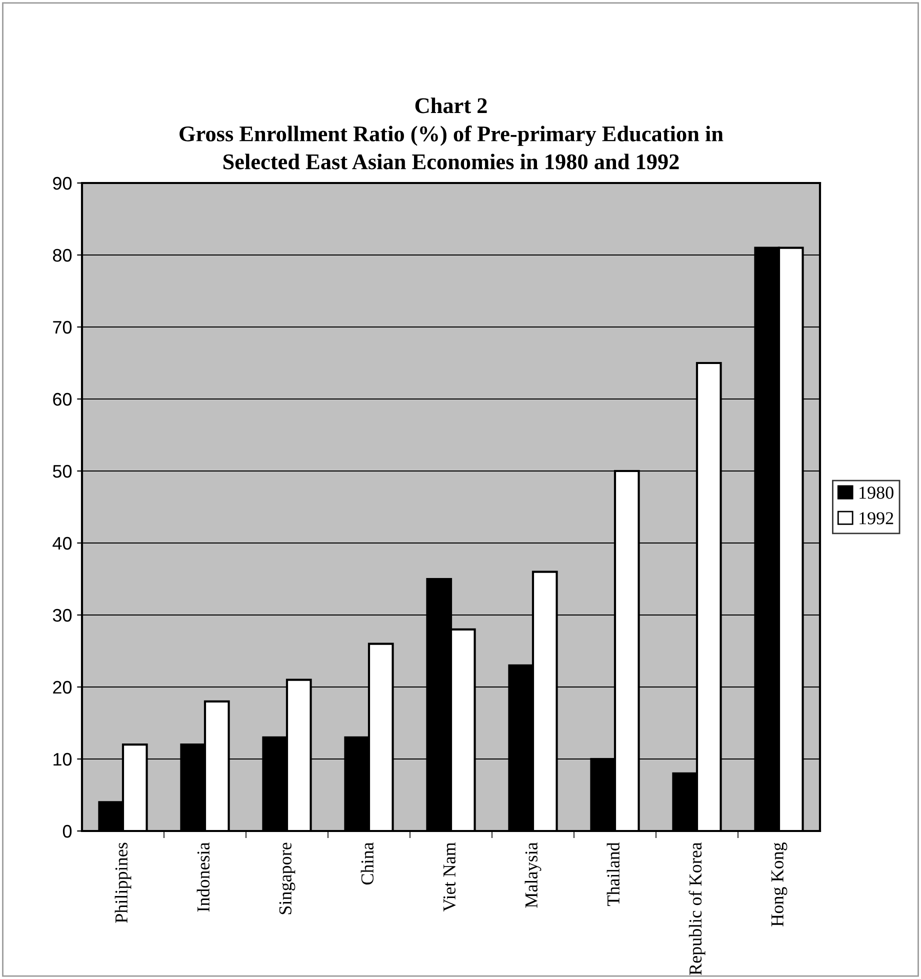  What do you see at coordinates (62, 543) in the screenshot?
I see `y-tick-label: 40` at bounding box center [62, 543].